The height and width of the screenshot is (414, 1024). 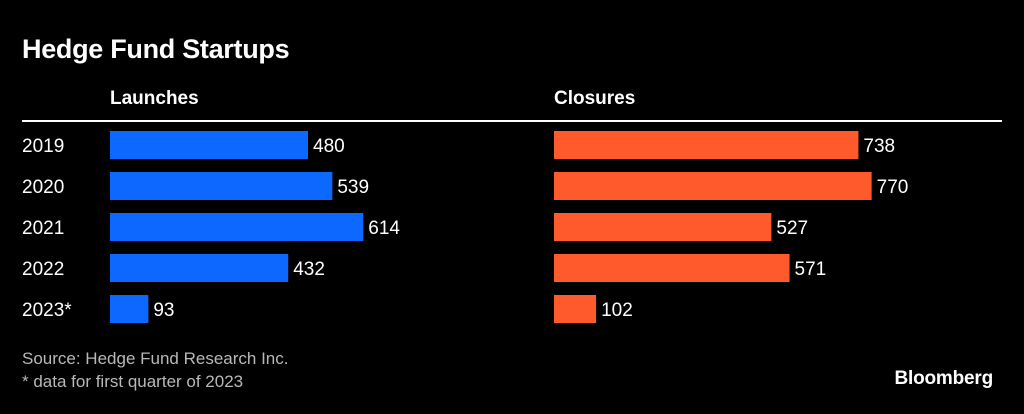 I want to click on source-note: Source: Hedge Fund Research Inc., so click(x=155, y=358).